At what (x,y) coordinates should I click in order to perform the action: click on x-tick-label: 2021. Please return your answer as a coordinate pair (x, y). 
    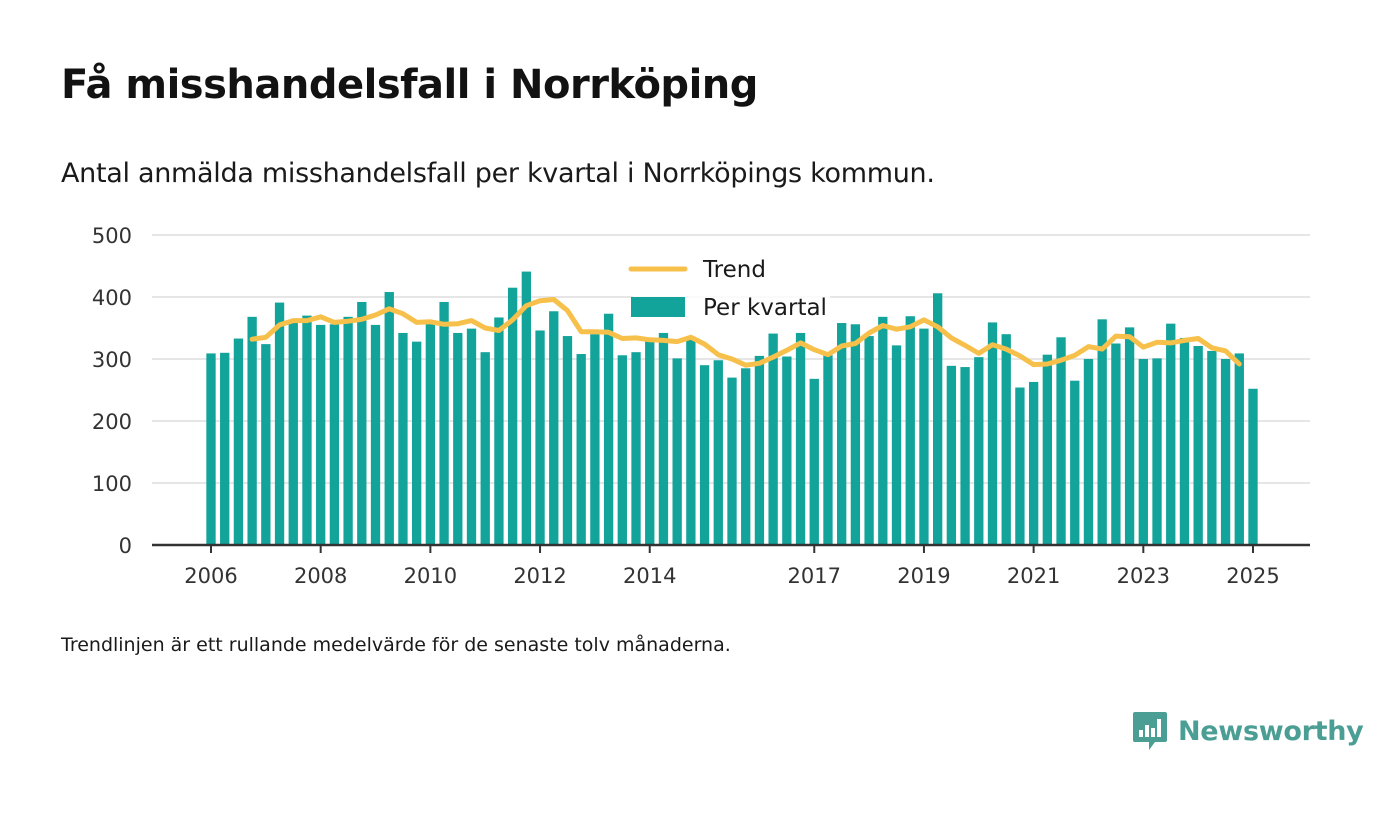
    Looking at the image, I should click on (1033, 576).